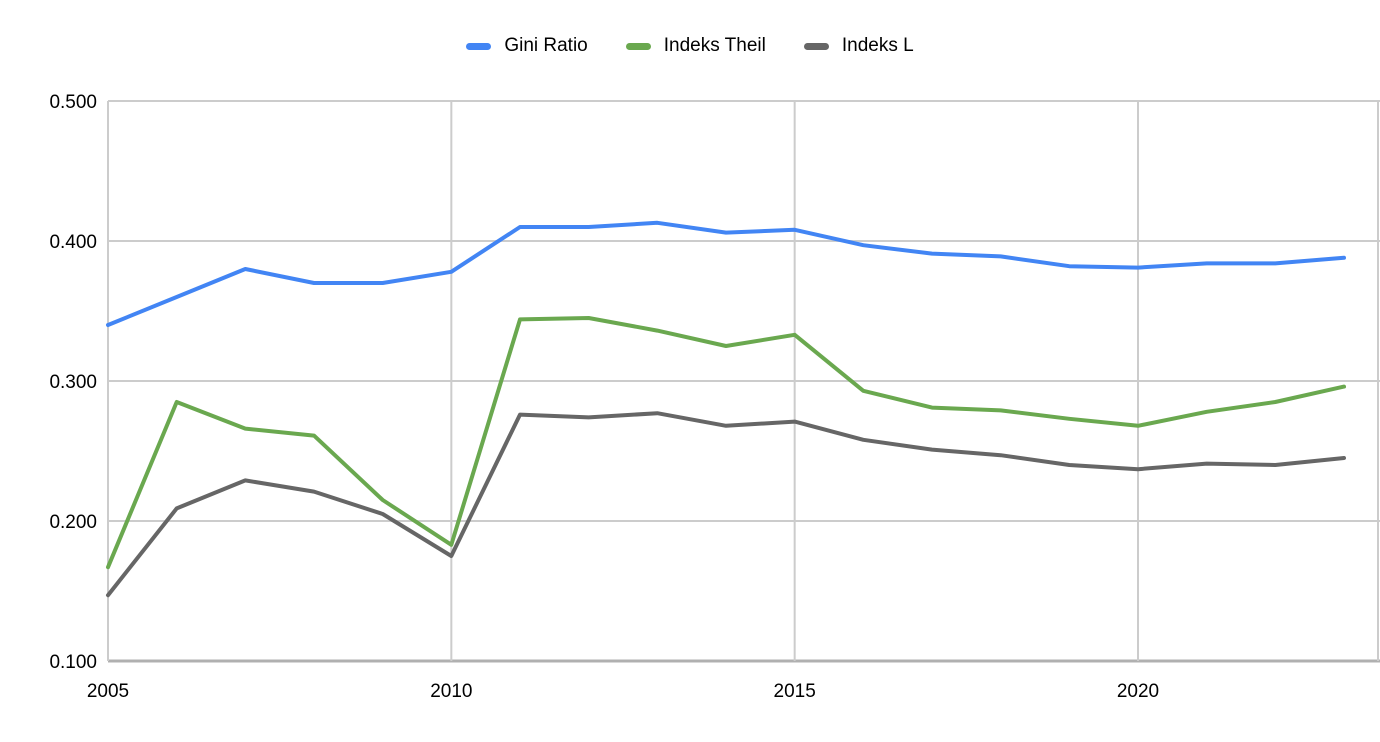 The width and height of the screenshot is (1380, 742). I want to click on legend-swatch-gini-ratio-icon, so click(479, 46).